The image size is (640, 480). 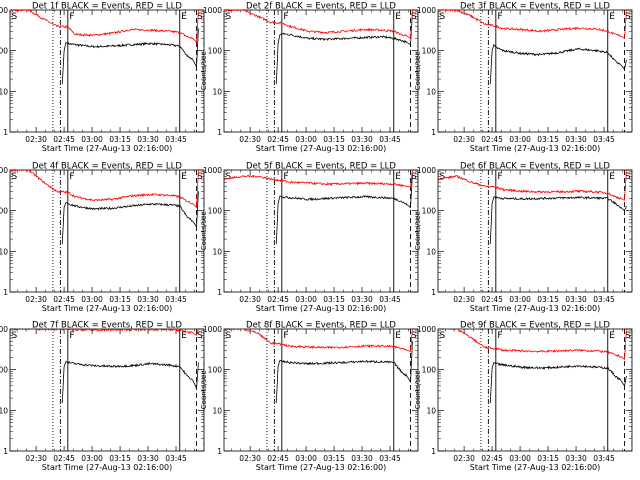 I want to click on panel-title: Det 1f BLACK = Events, RED = LLD, so click(x=107, y=7).